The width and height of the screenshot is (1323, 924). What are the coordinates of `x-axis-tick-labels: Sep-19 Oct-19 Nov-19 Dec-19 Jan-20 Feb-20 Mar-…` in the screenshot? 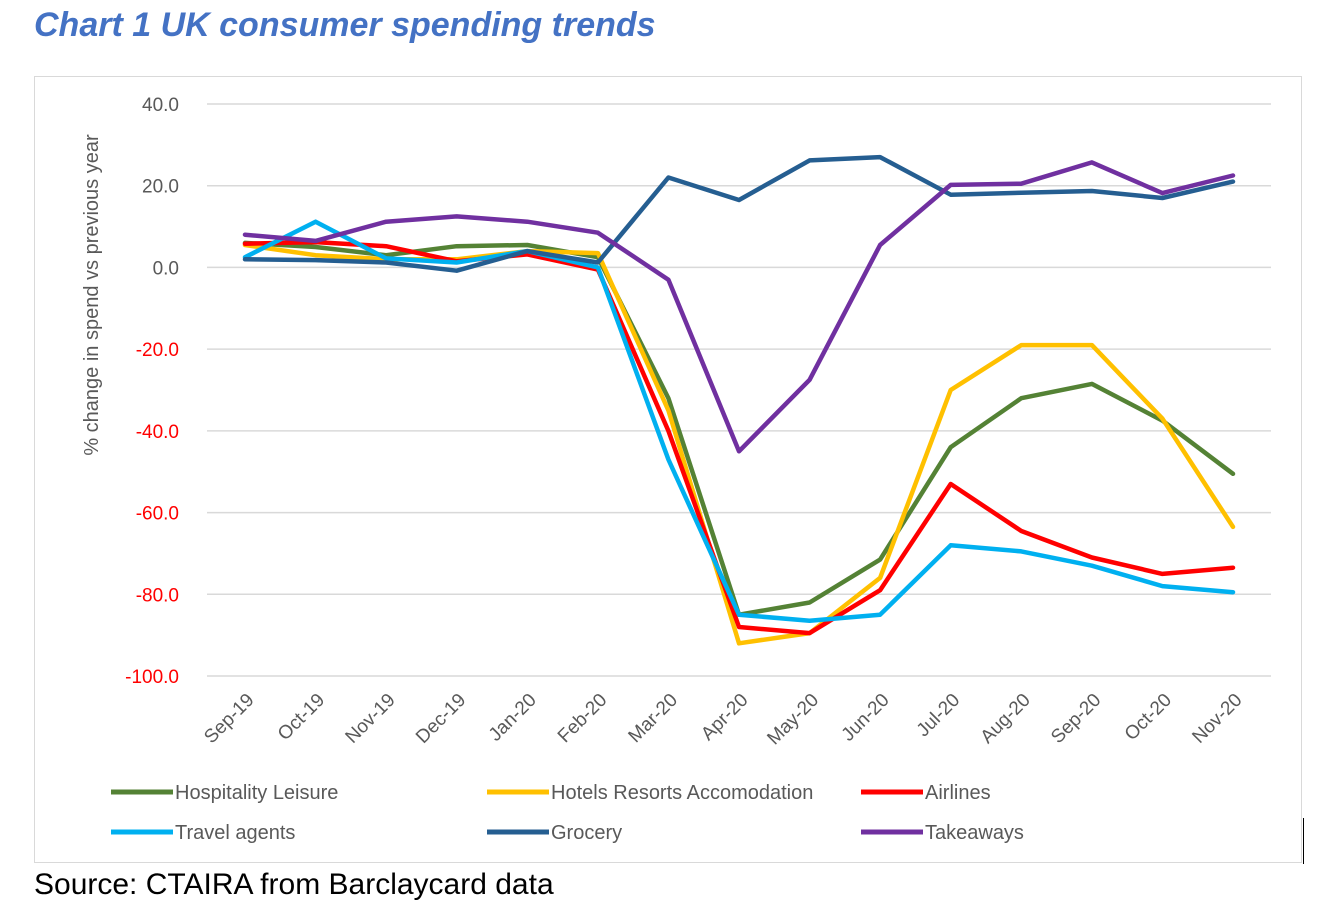 It's located at (723, 720).